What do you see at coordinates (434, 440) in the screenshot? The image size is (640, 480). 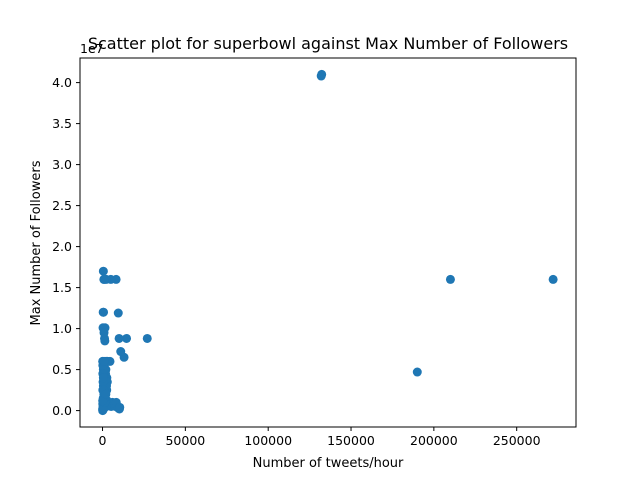 I see `x-tick-label: 200000` at bounding box center [434, 440].